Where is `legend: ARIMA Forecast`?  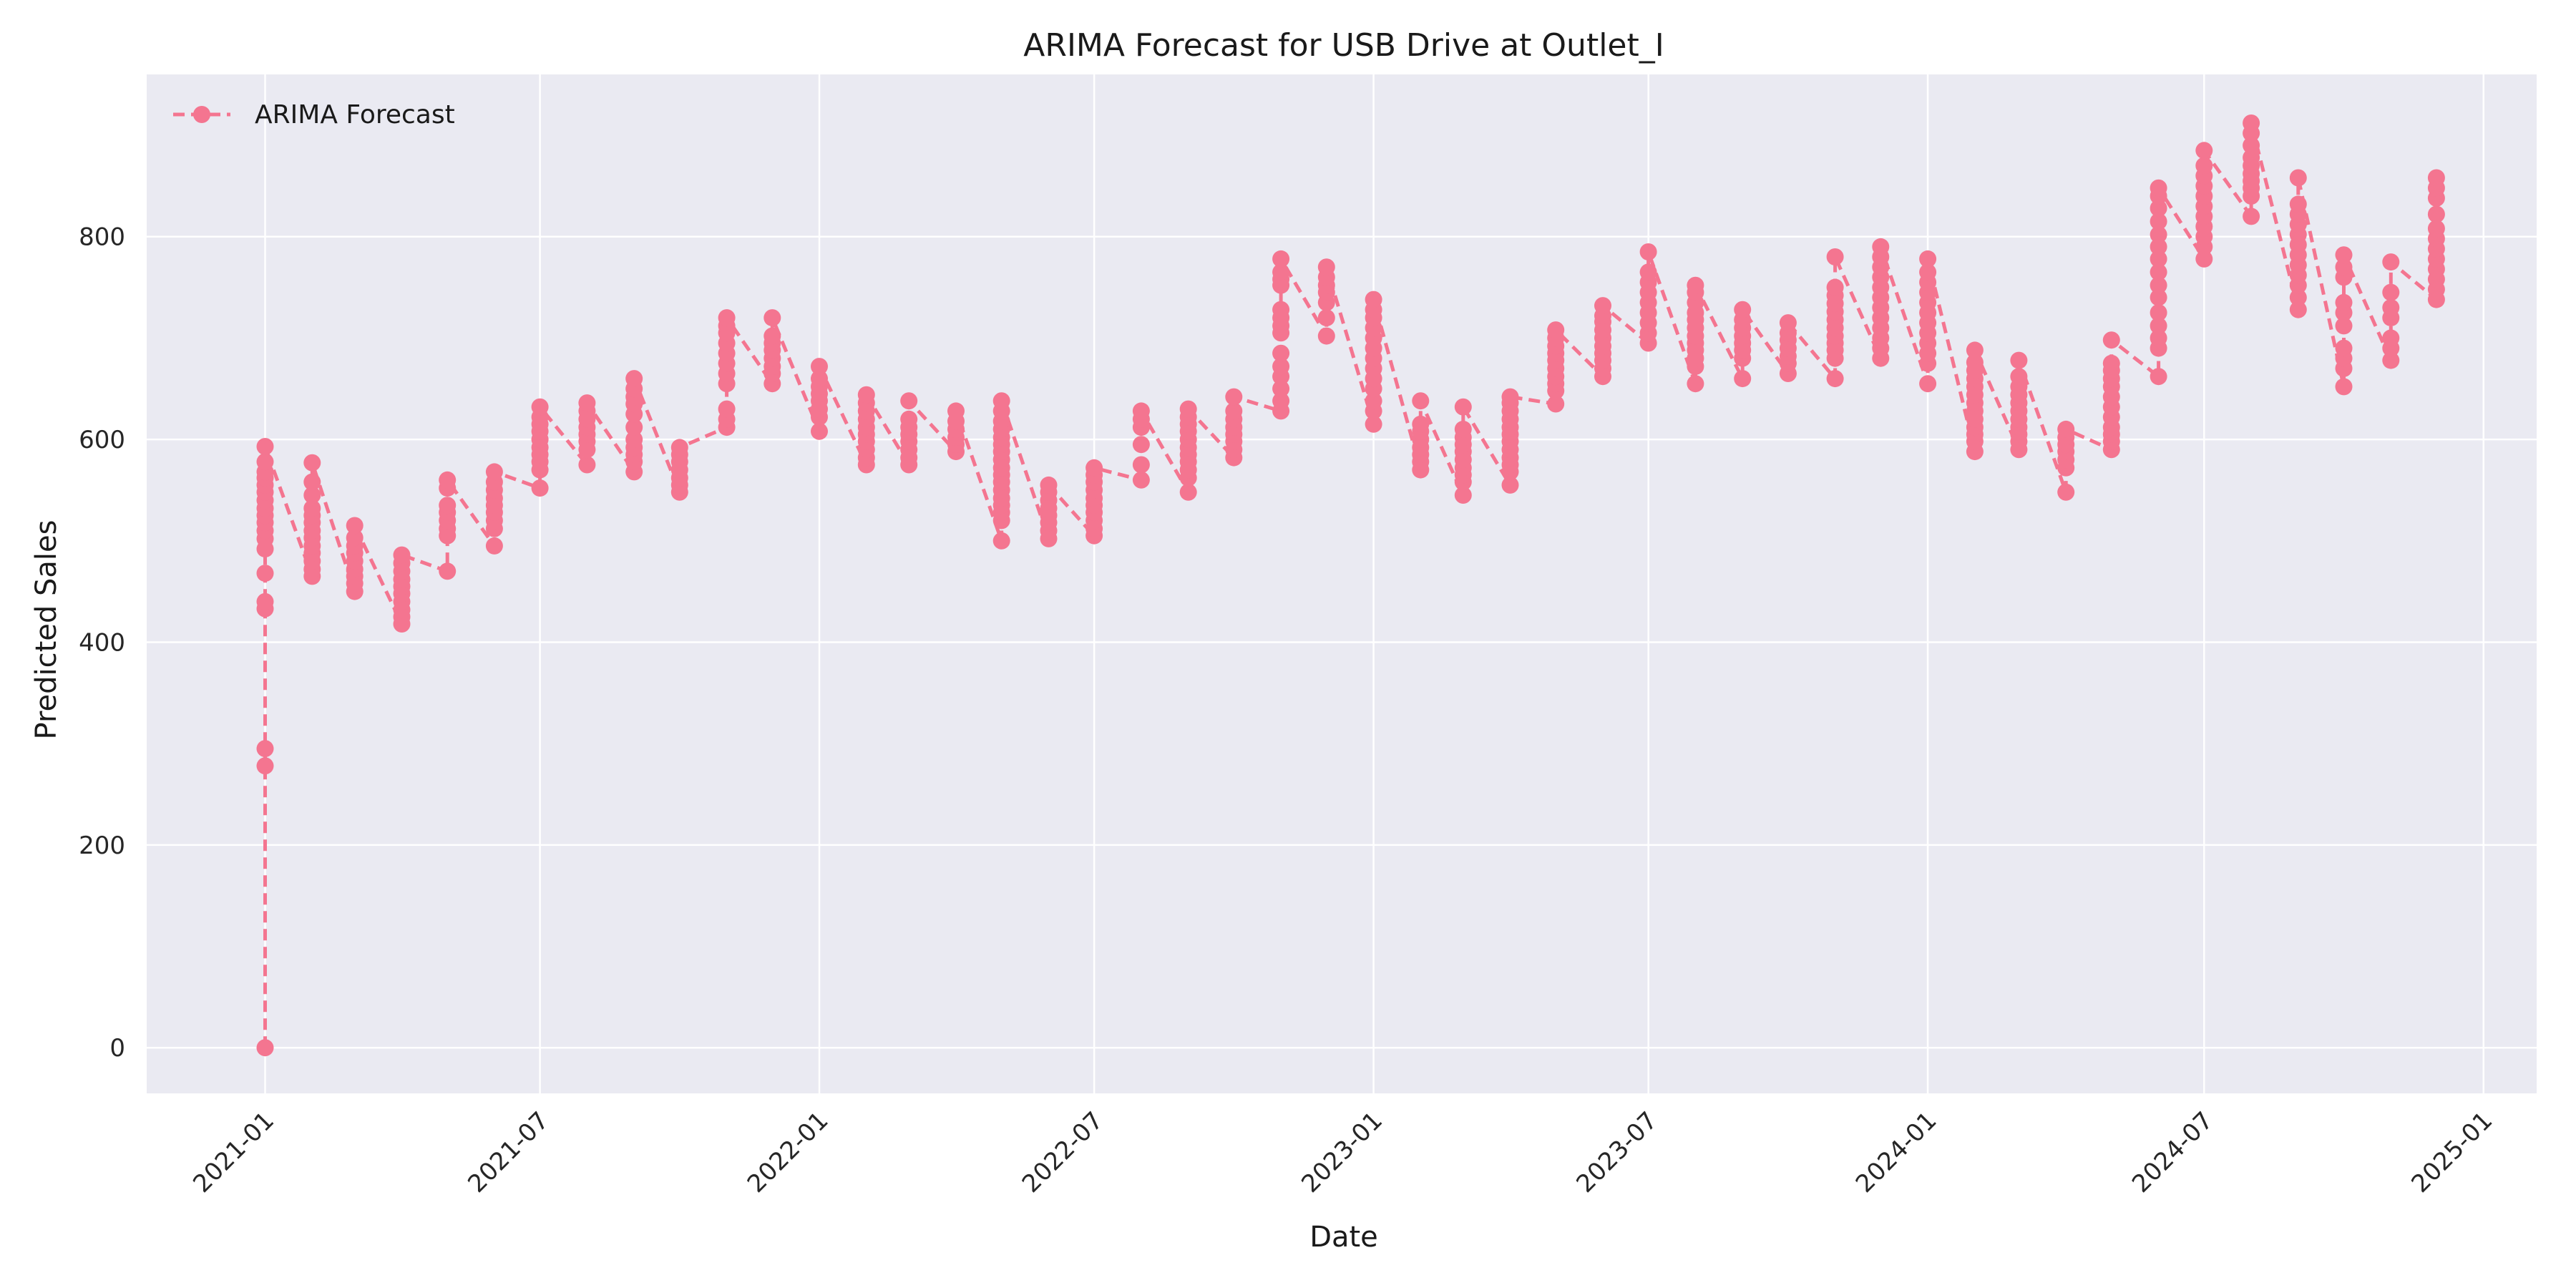 legend: ARIMA Forecast is located at coordinates (314, 115).